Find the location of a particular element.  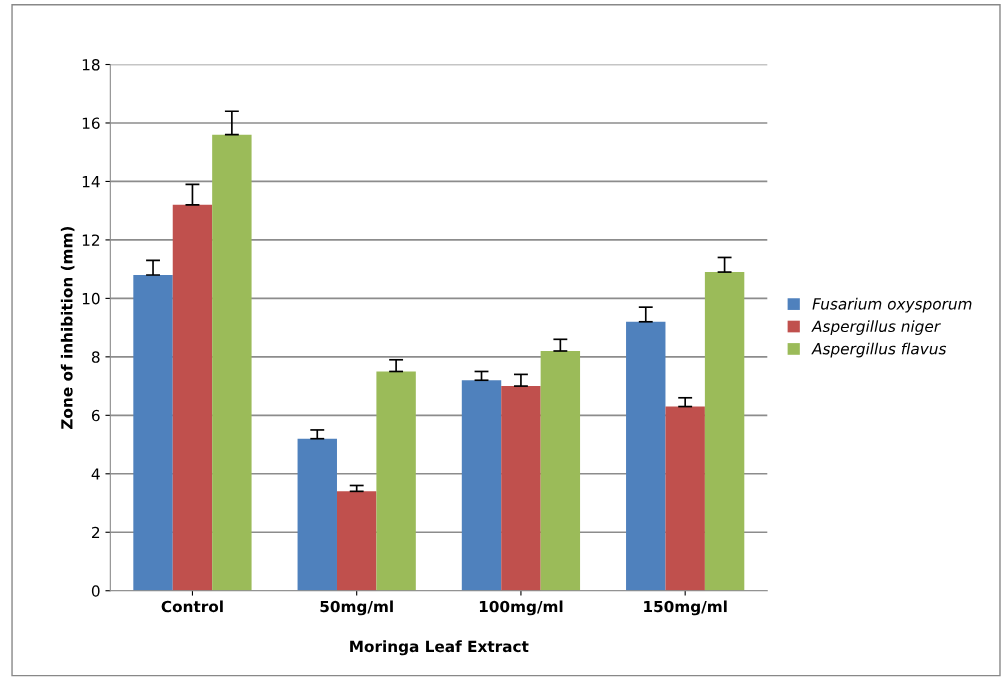

y-tick-label: 4 is located at coordinates (95, 474).